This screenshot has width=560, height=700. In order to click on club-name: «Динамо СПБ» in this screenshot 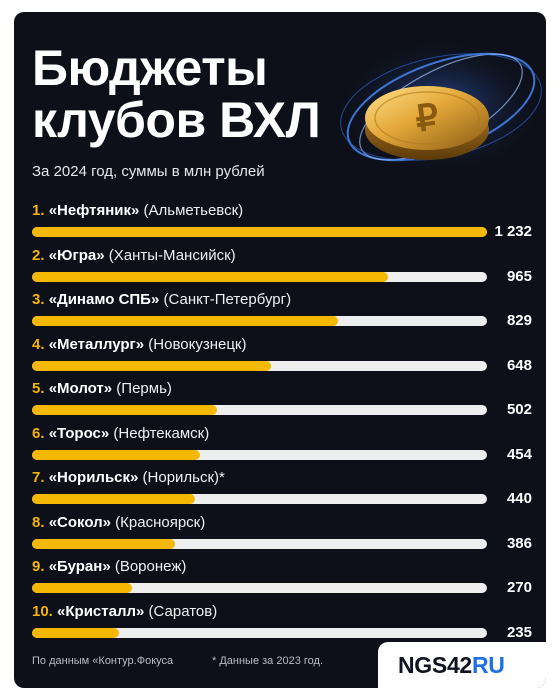, I will do `click(104, 299)`.